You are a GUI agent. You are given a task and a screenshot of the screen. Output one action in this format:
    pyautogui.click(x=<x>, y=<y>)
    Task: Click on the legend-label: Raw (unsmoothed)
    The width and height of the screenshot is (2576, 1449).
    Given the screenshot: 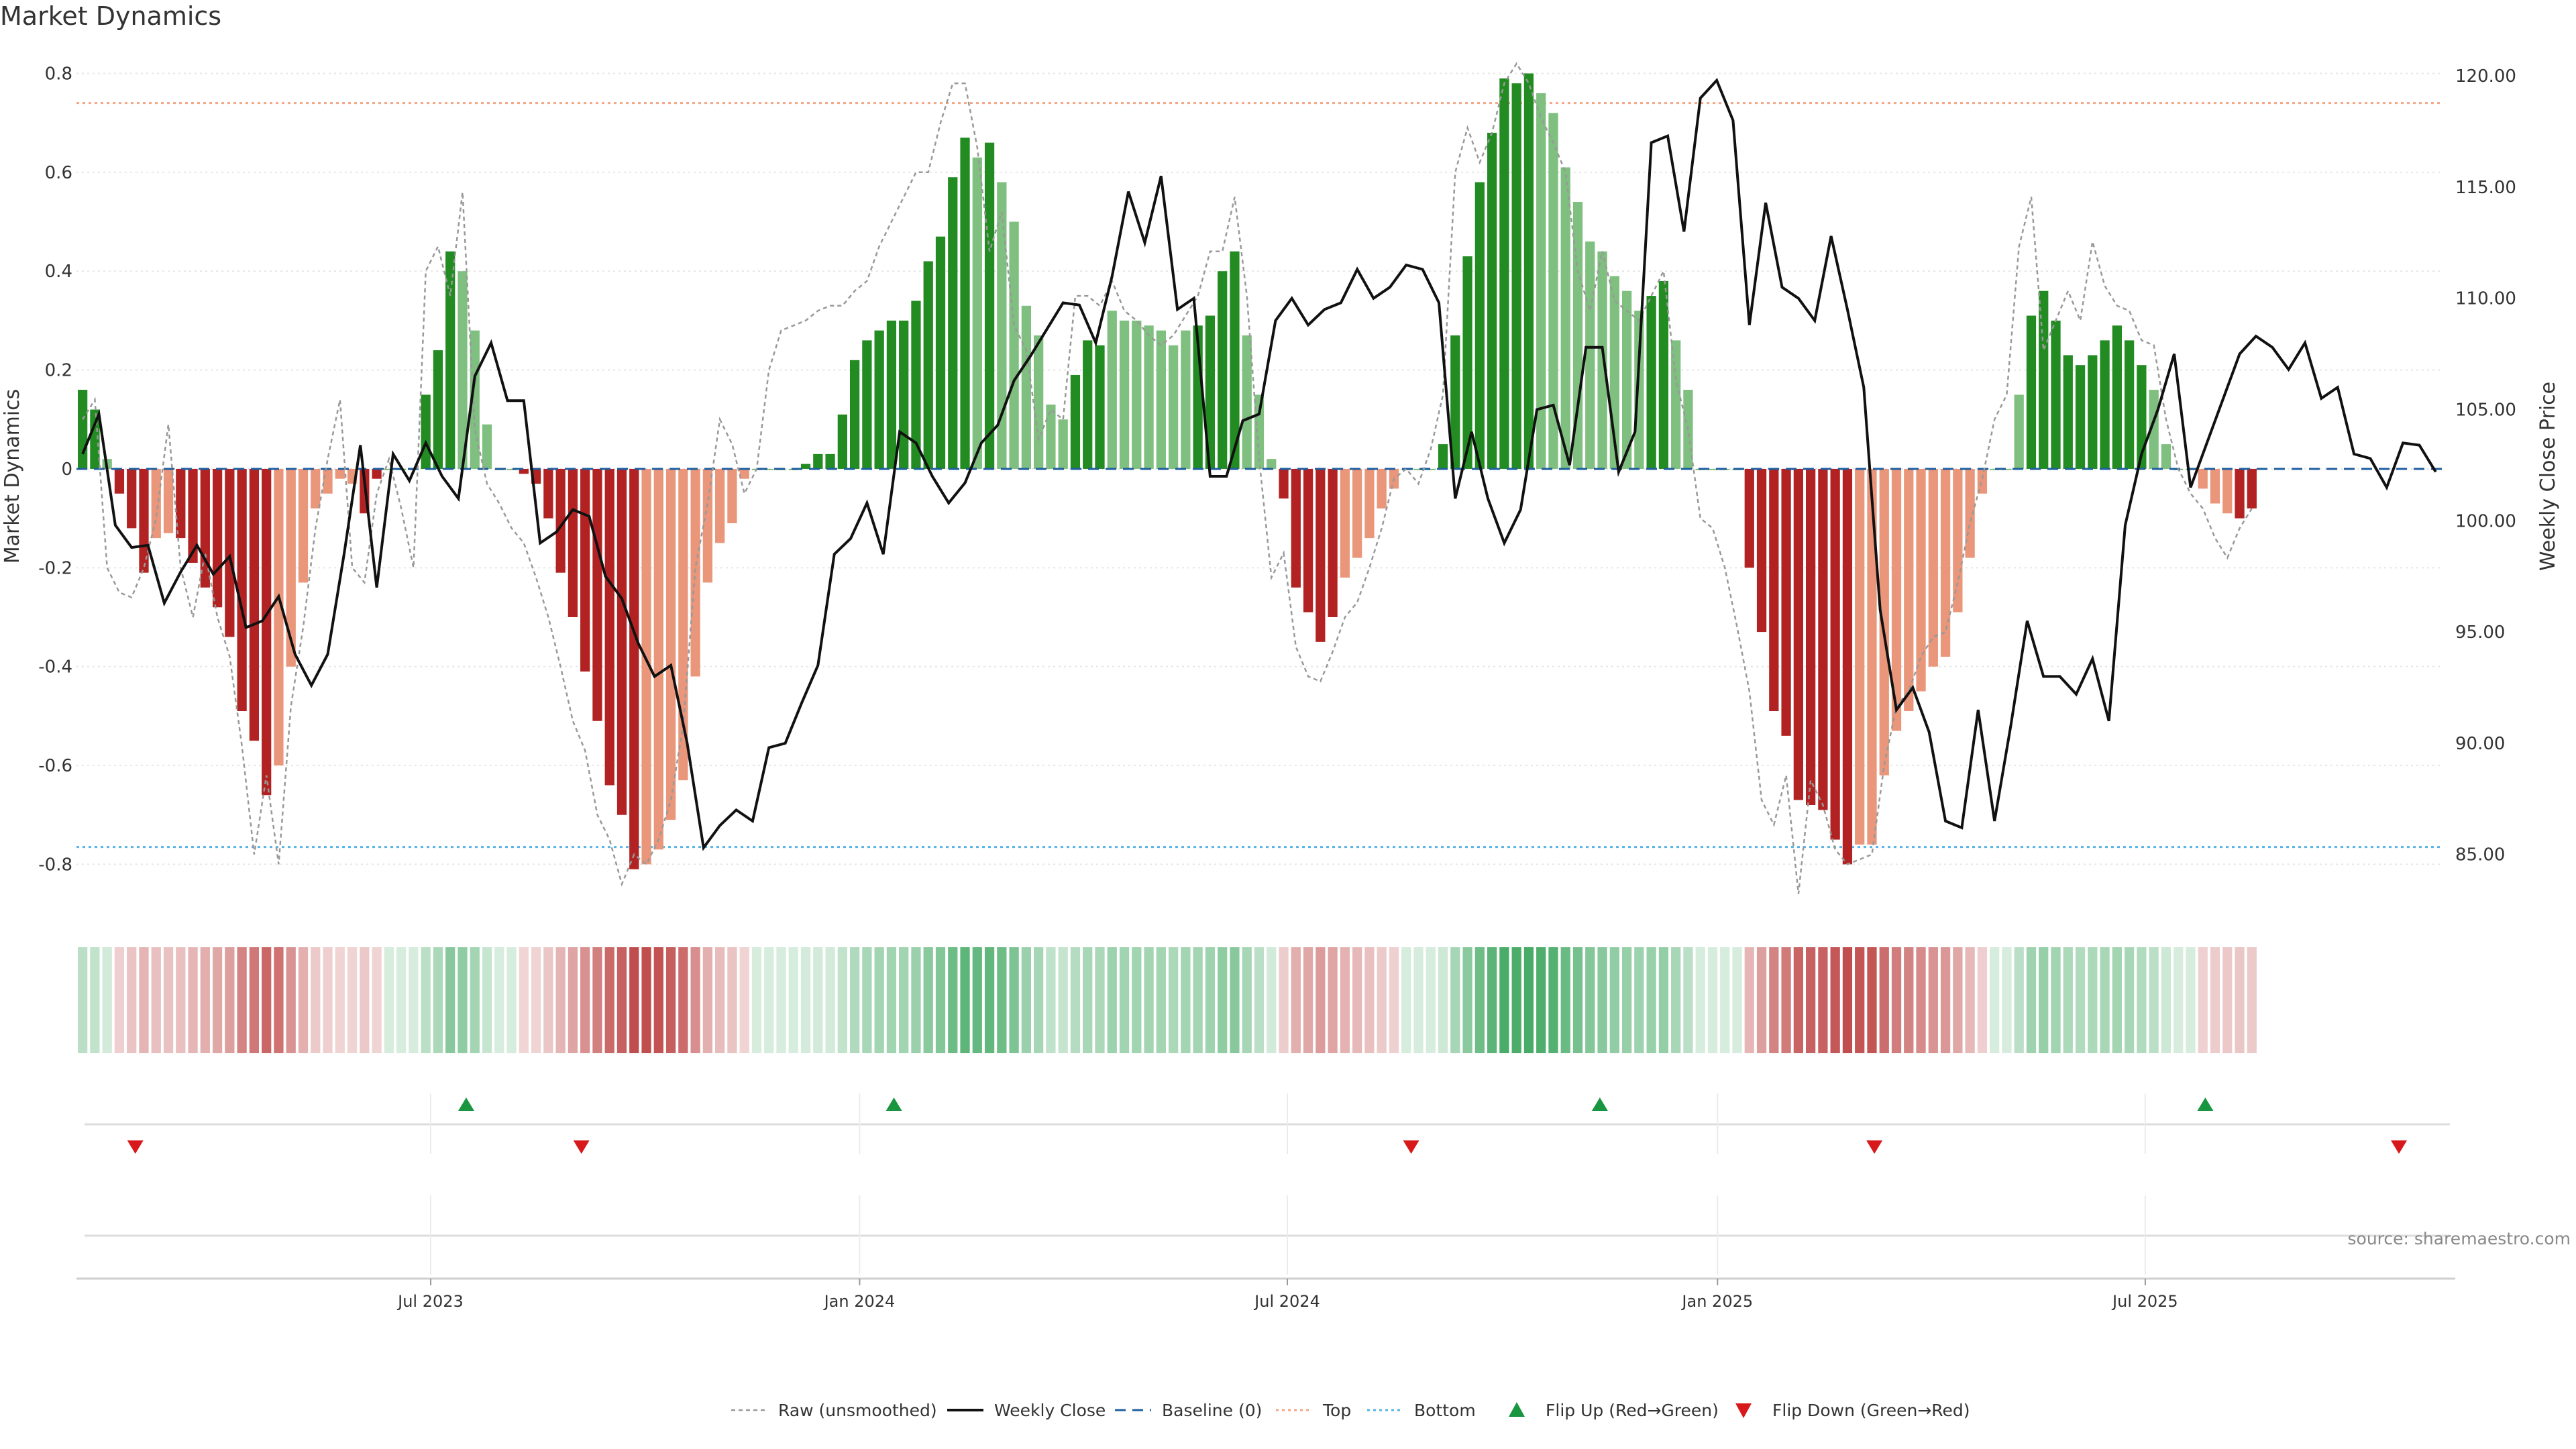 What is the action you would take?
    pyautogui.click(x=857, y=1410)
    